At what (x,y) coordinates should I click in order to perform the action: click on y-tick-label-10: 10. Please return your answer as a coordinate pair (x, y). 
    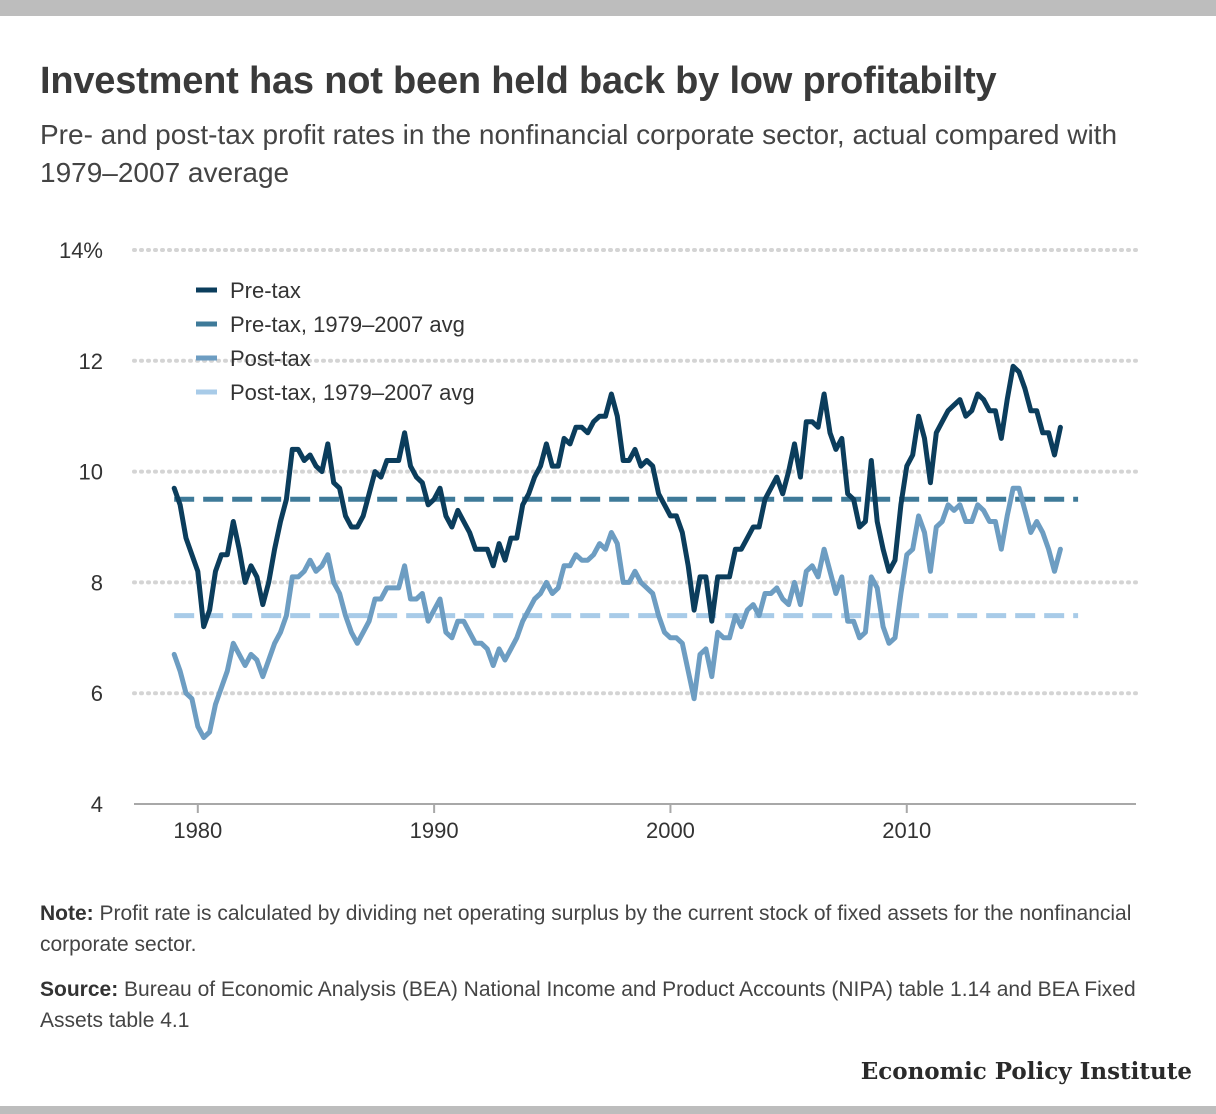
    Looking at the image, I should click on (91, 472).